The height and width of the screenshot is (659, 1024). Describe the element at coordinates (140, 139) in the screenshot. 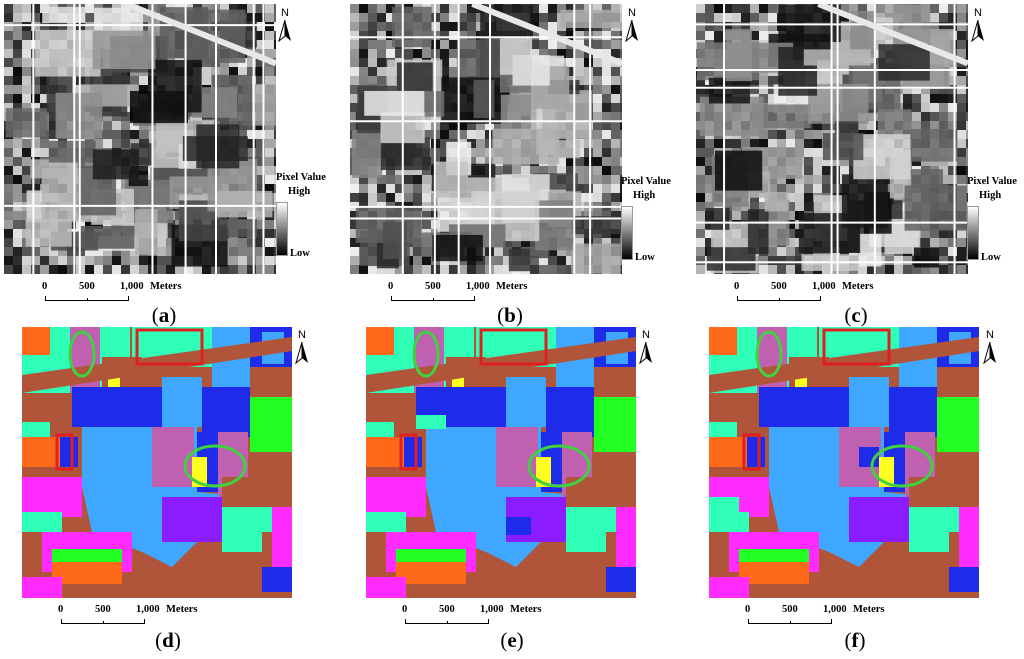

I see `grayscale-map-a` at that location.